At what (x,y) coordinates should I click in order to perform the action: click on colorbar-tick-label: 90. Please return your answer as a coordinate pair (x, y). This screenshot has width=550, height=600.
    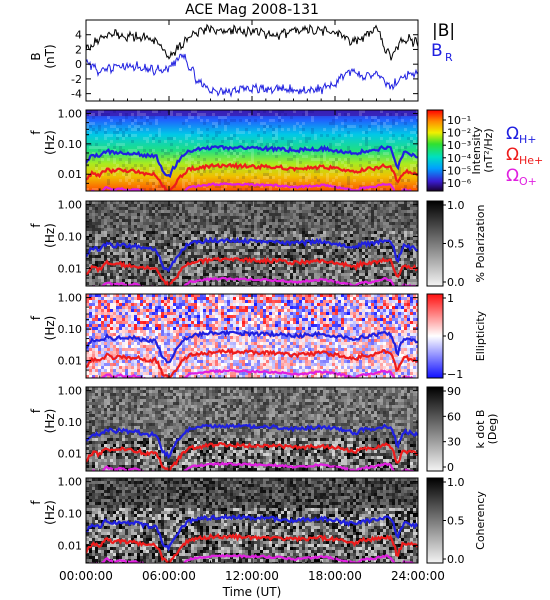
    Looking at the image, I should click on (454, 391).